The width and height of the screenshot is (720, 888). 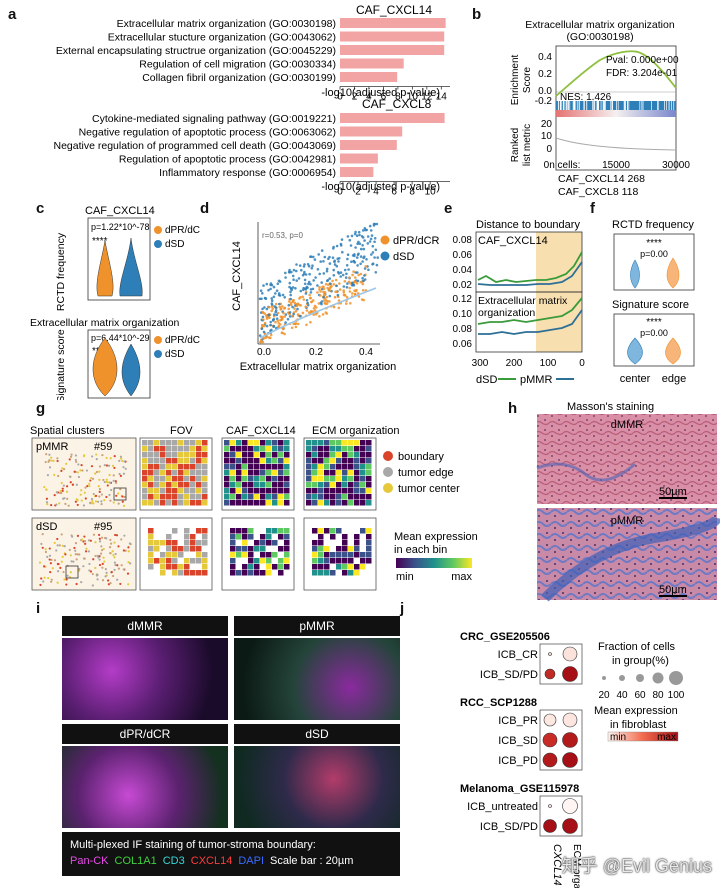 I want to click on panel-letter-i: i, so click(x=38, y=608).